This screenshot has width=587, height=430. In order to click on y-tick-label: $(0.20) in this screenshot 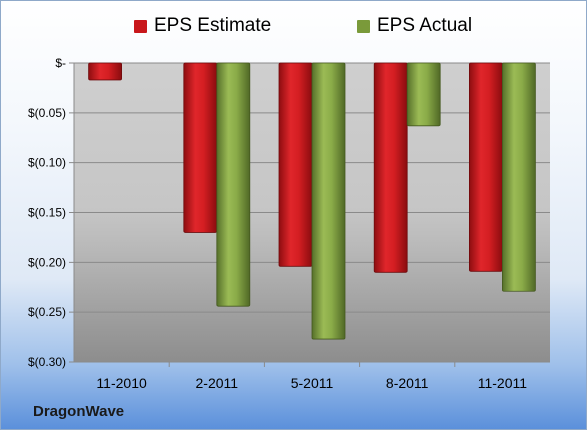, I will do `click(47, 262)`.